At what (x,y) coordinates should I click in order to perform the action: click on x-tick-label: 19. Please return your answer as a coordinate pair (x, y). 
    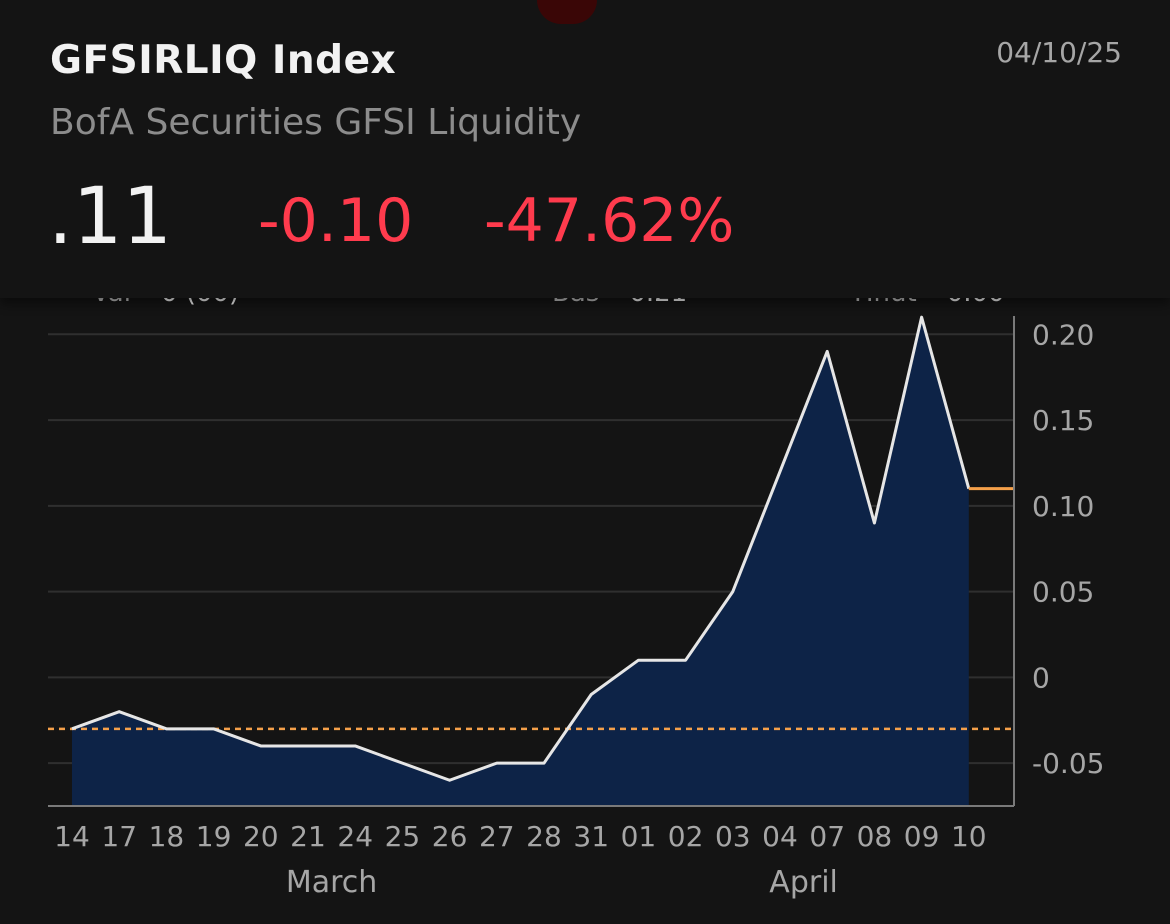
    Looking at the image, I should click on (214, 836).